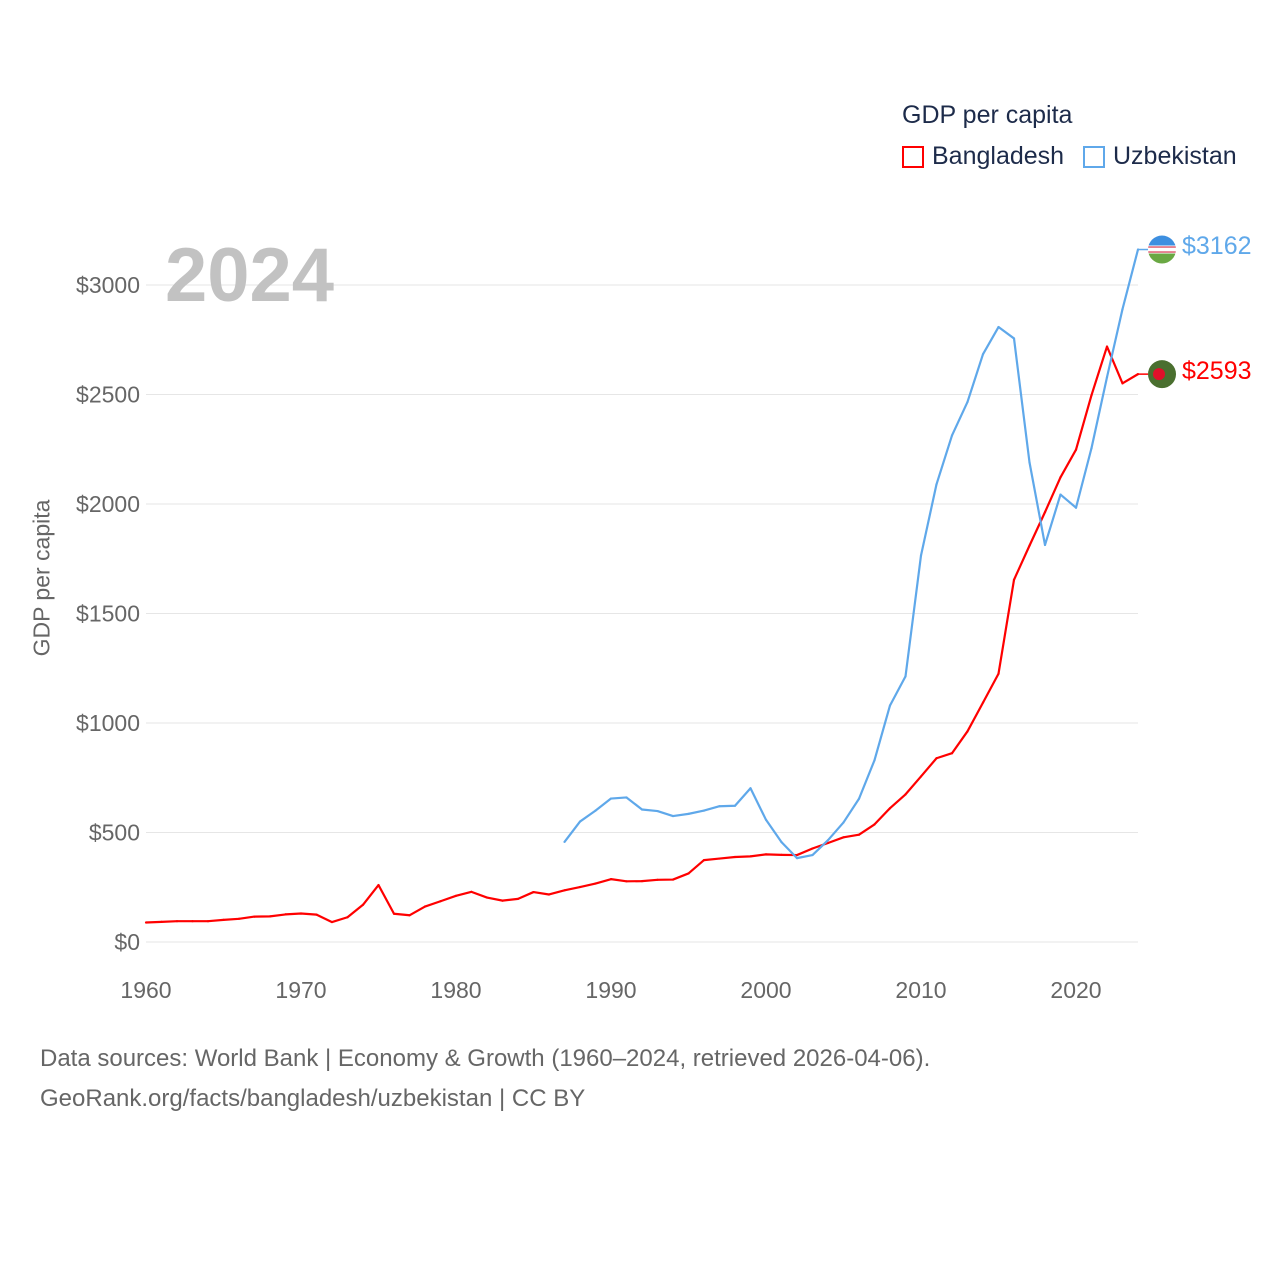 This screenshot has height=1280, width=1280. What do you see at coordinates (1159, 374) in the screenshot?
I see `flag-disc` at bounding box center [1159, 374].